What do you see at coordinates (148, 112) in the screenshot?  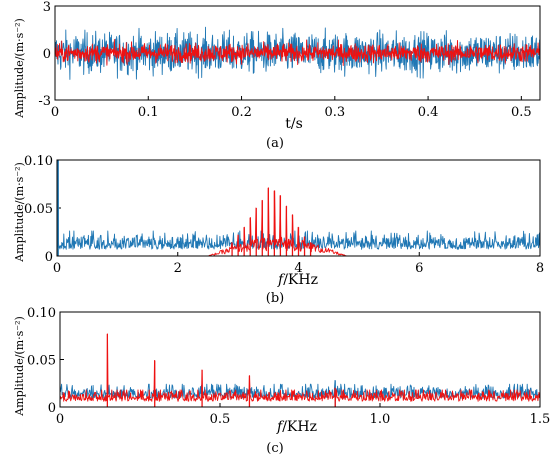 I see `x-tick-label-a: 0.1` at bounding box center [148, 112].